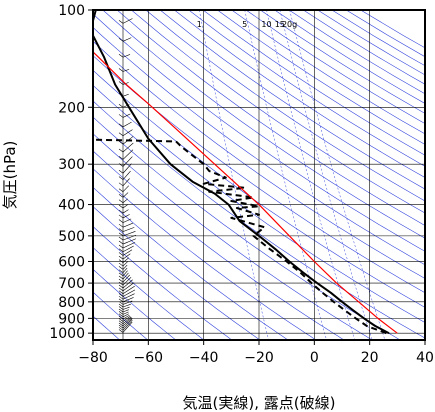  What do you see at coordinates (71, 108) in the screenshot?
I see `y-tick-label: 200` at bounding box center [71, 108].